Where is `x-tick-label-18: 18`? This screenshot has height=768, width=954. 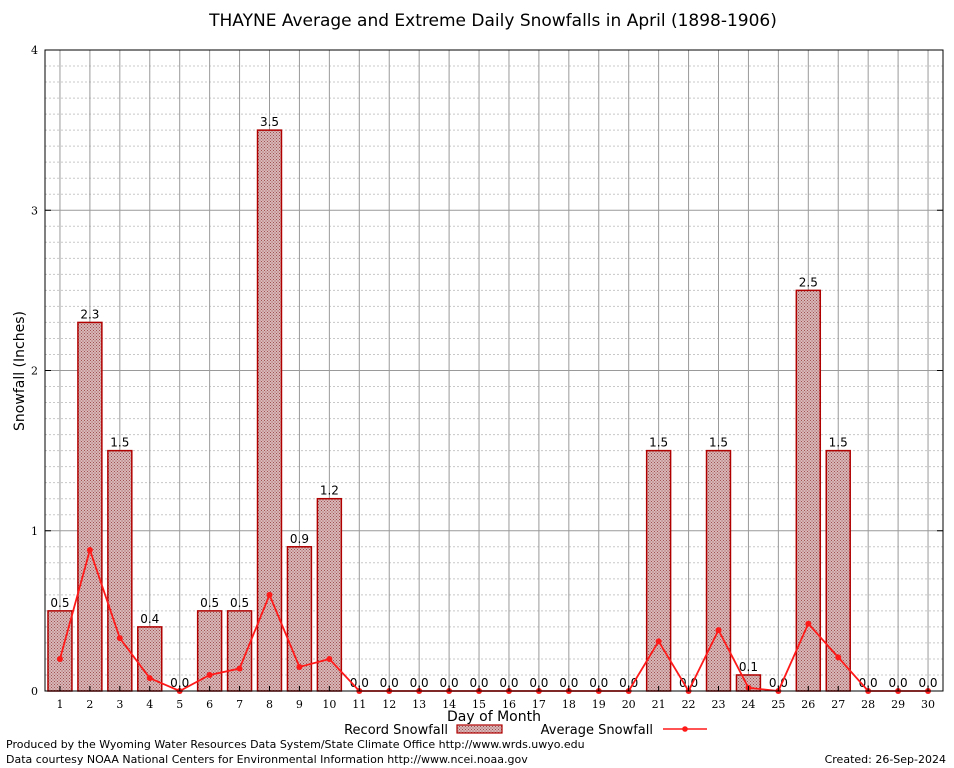 x-tick-label-18: 18 is located at coordinates (569, 704).